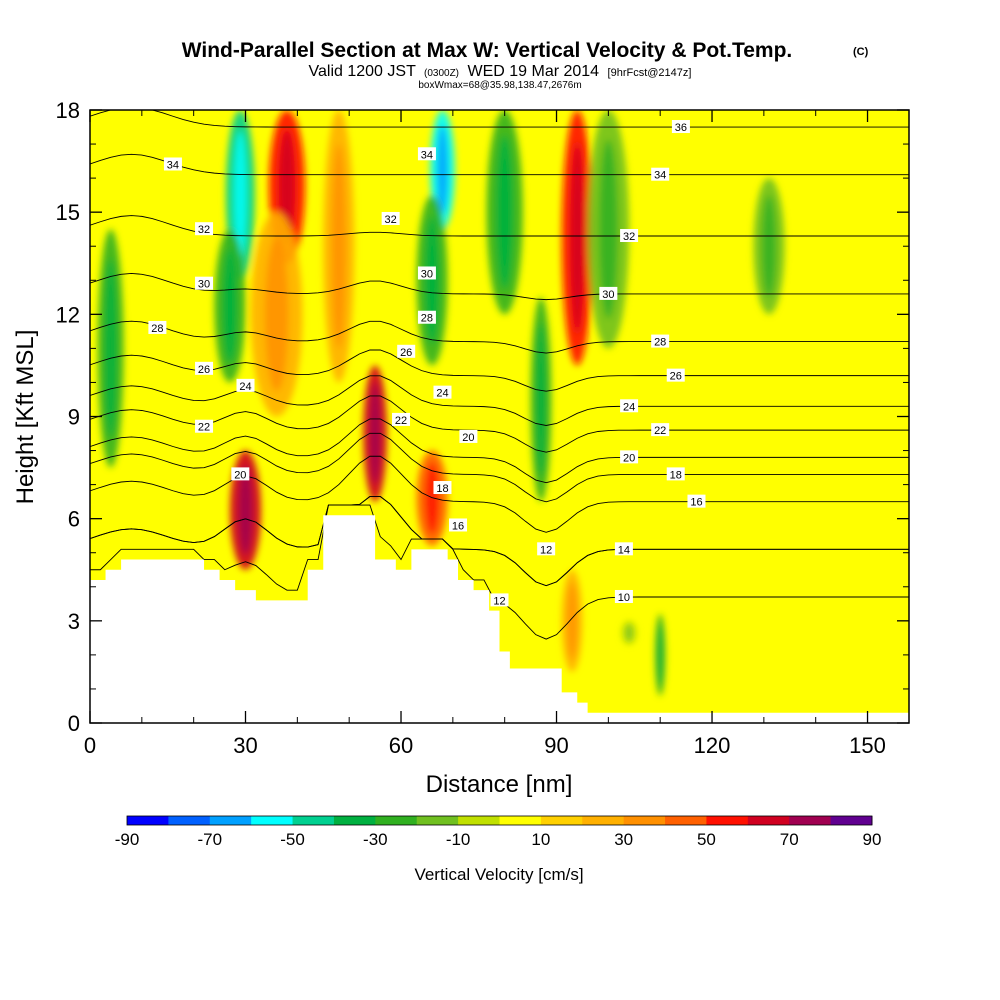 The width and height of the screenshot is (1000, 1000). I want to click on isentrope-label: 10, so click(623, 596).